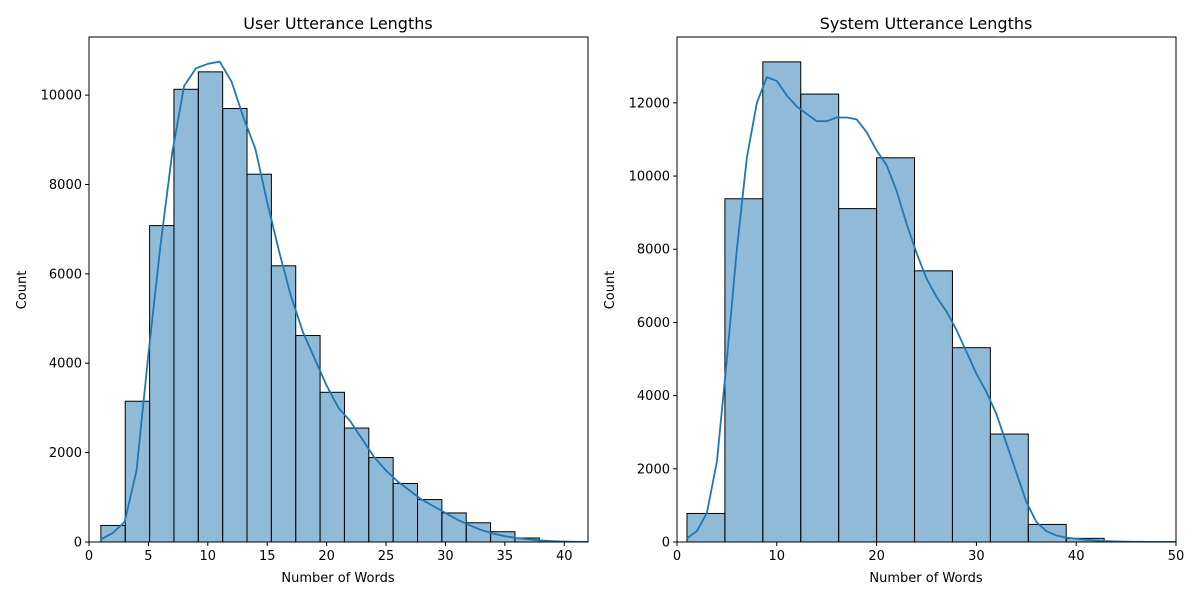 The height and width of the screenshot is (600, 1200). I want to click on chart-title: User Utterance Lengths, so click(337, 23).